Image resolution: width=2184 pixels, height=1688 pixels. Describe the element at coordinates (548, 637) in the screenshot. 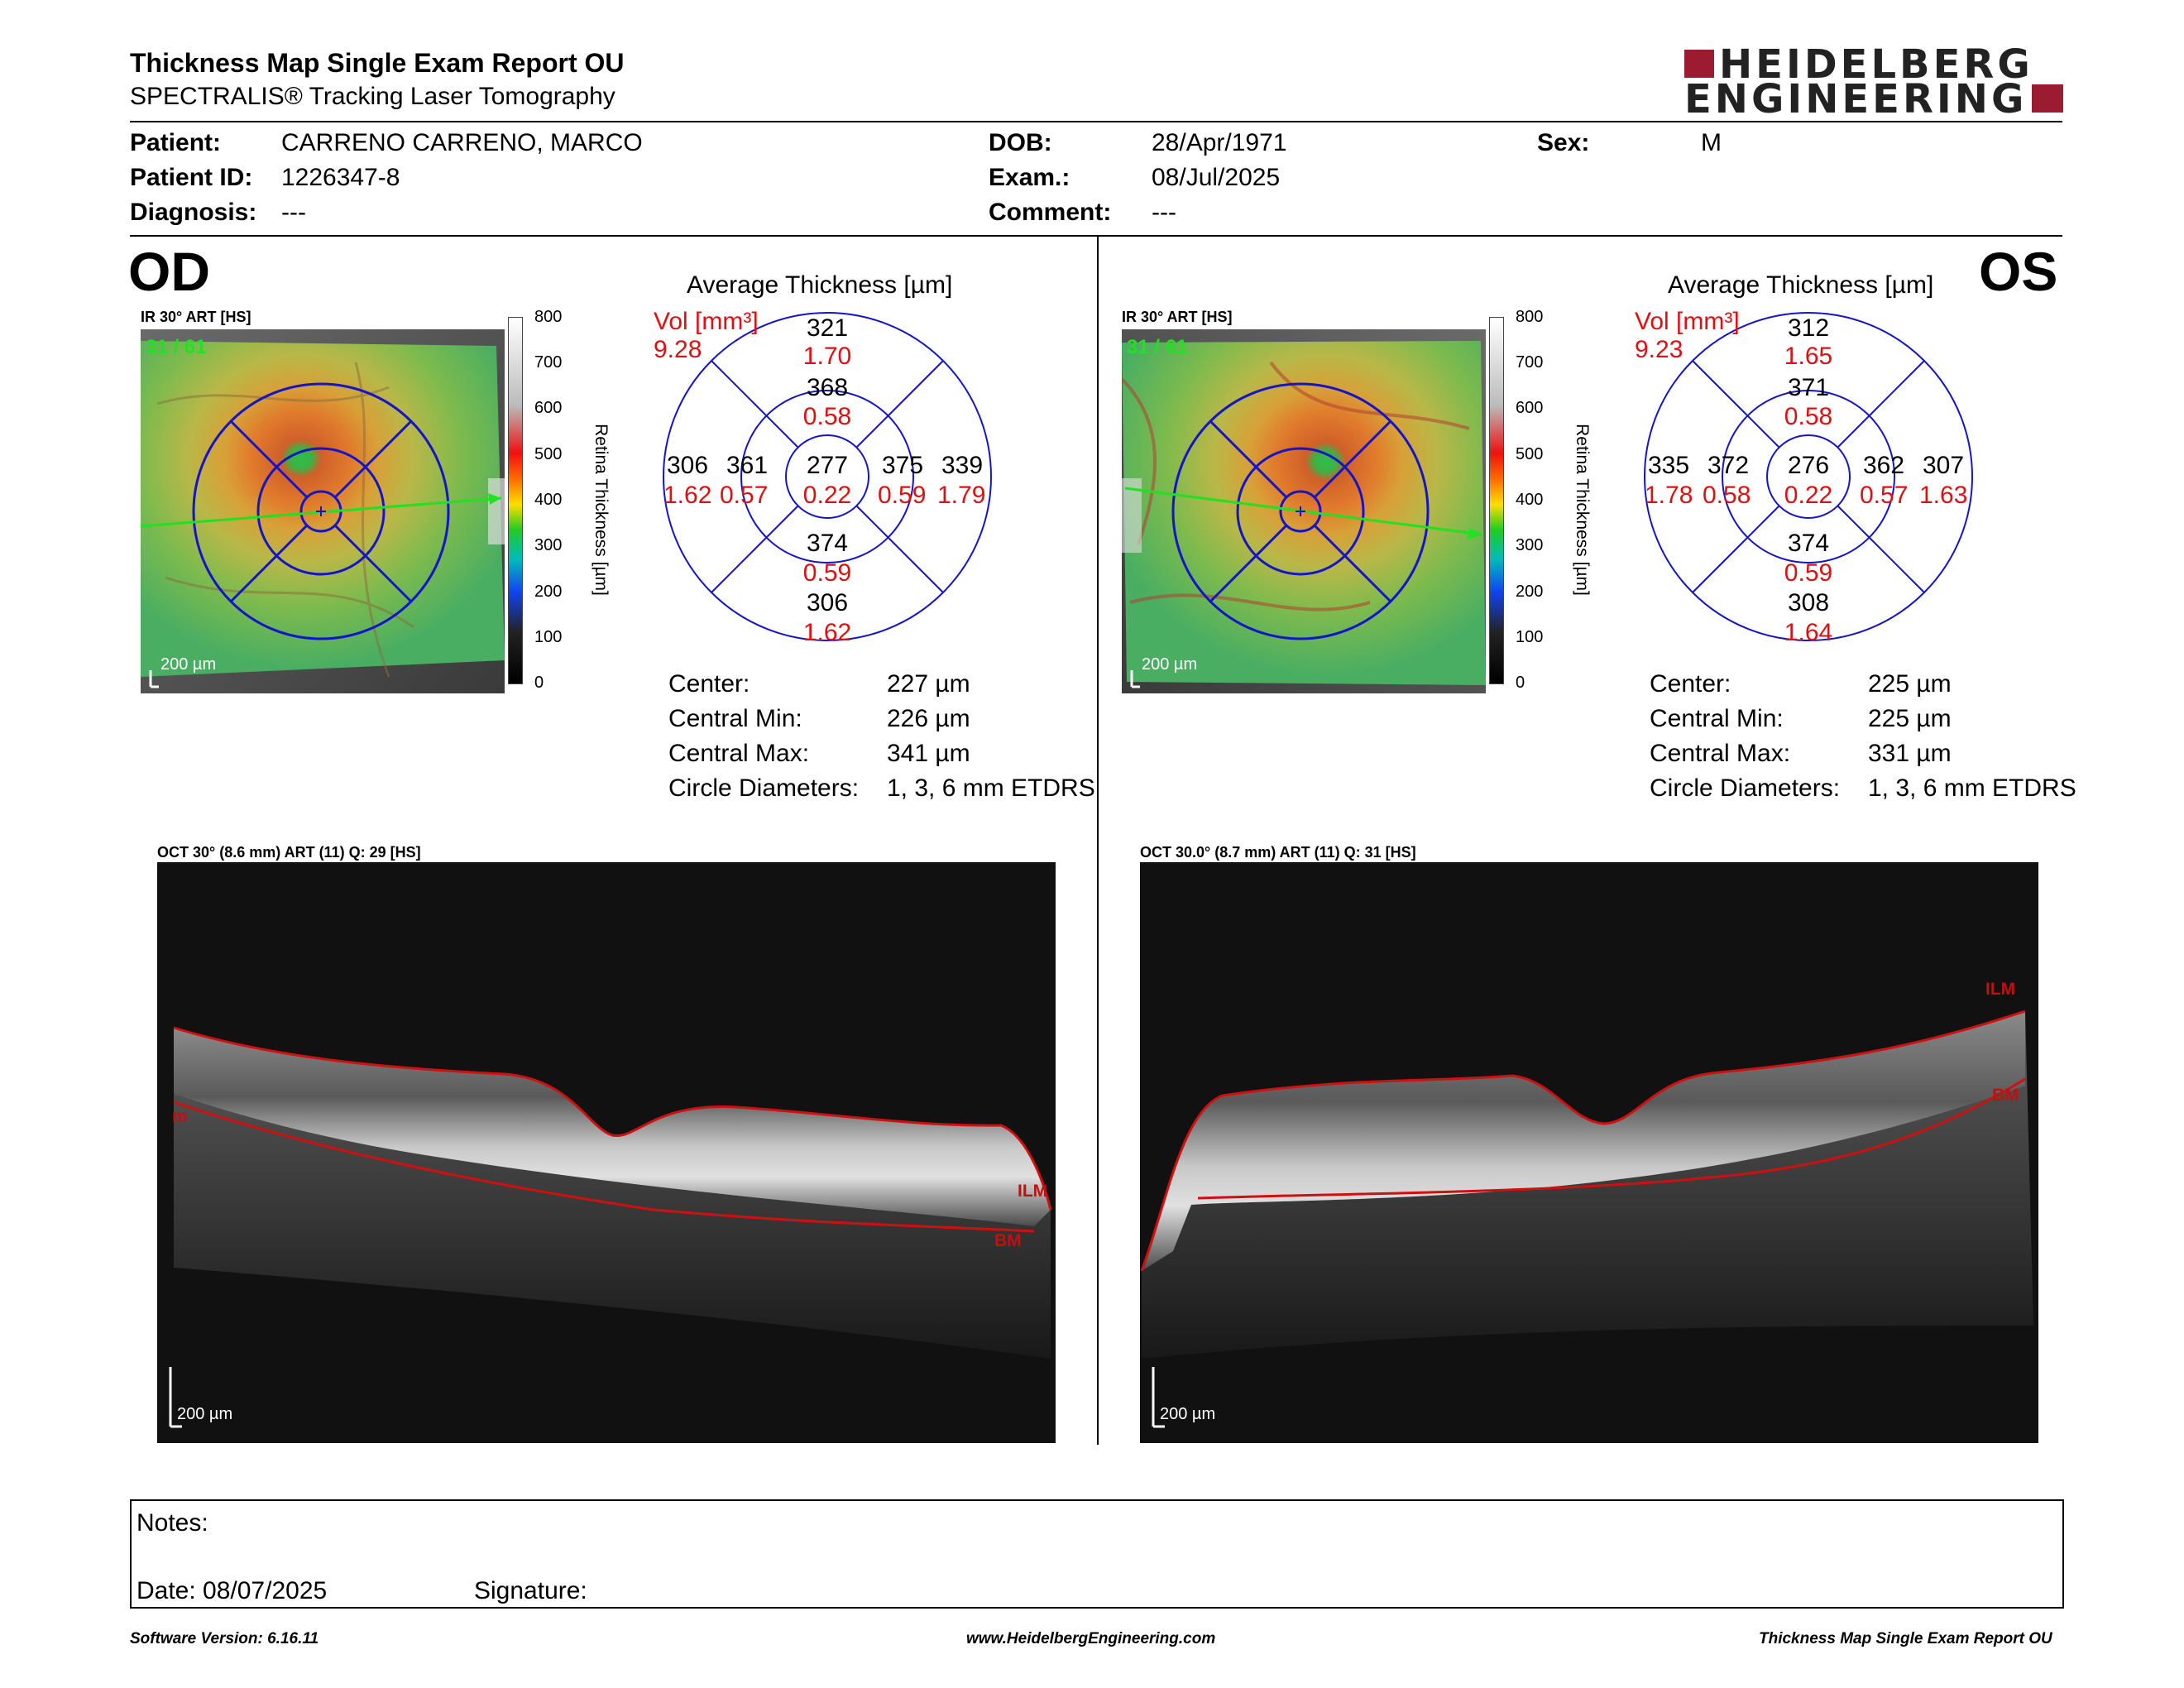

I see `od-colorbar-tick: 100` at that location.